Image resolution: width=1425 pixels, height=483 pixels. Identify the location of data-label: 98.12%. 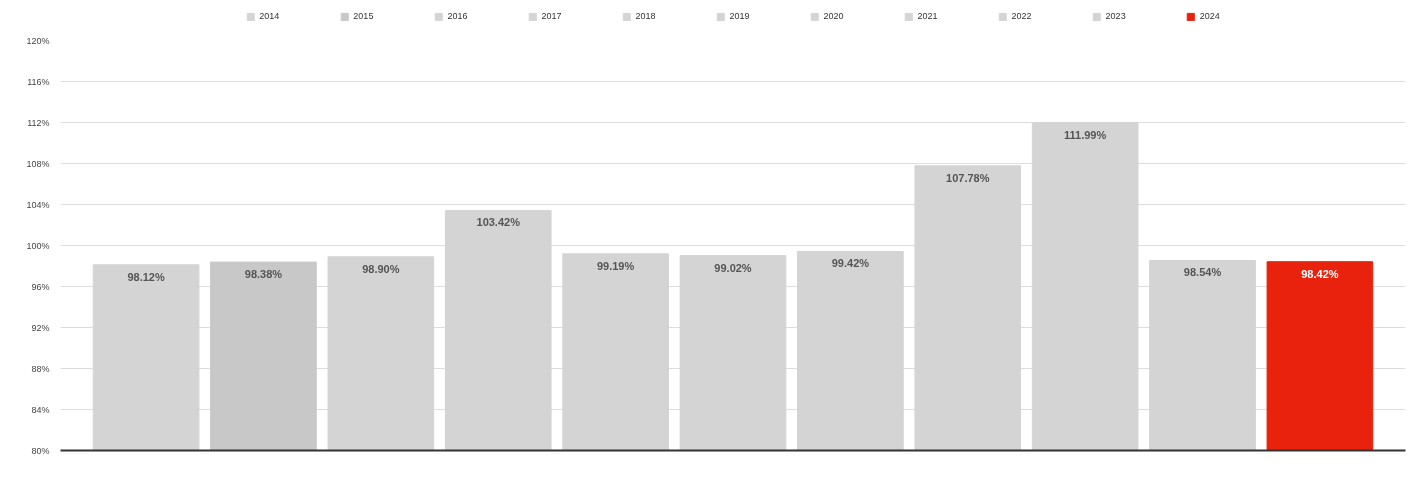
(146, 276).